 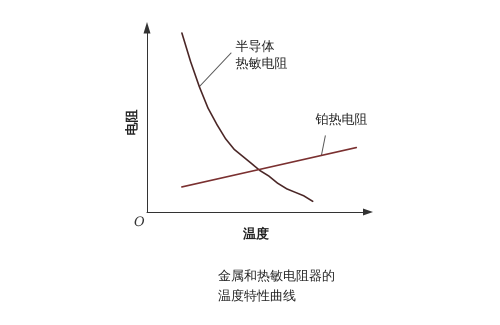 What do you see at coordinates (257, 296) in the screenshot?
I see `text: 温度特性曲线` at bounding box center [257, 296].